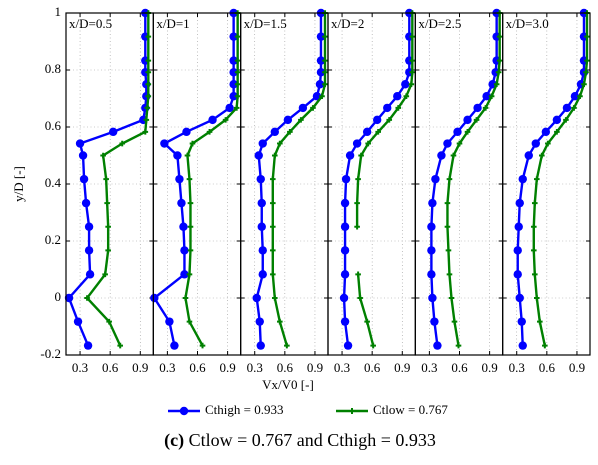 This screenshot has width=598, height=465. What do you see at coordinates (255, 367) in the screenshot?
I see `x-tick-label: 0.3` at bounding box center [255, 367].